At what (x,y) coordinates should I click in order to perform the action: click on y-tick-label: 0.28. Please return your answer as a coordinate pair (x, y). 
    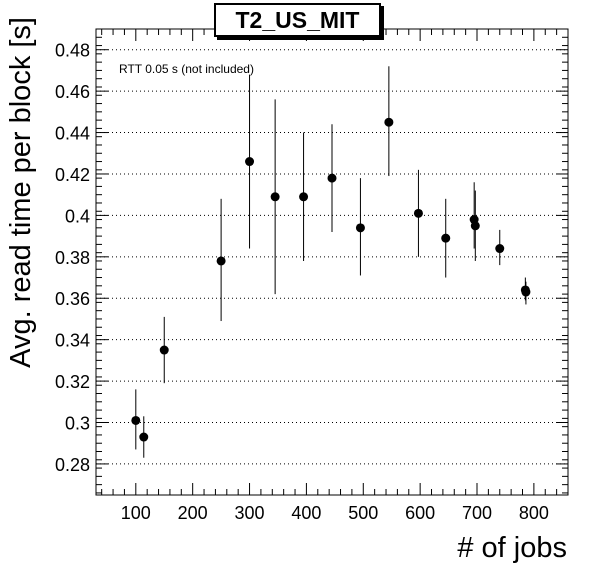
    Looking at the image, I should click on (72, 465).